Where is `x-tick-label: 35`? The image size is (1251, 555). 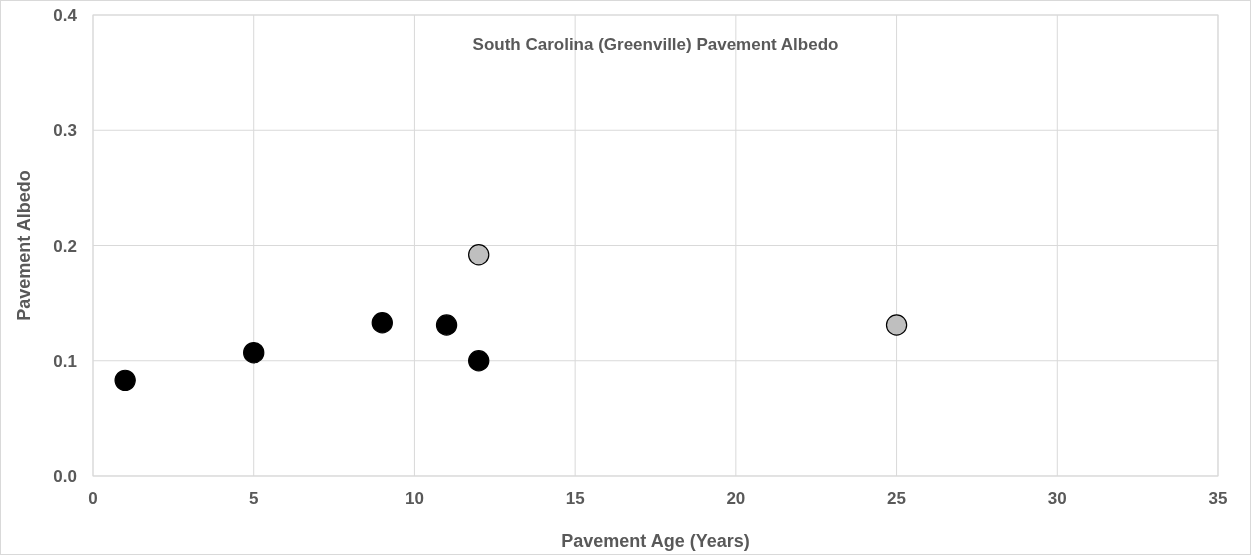
x-tick-label: 35 is located at coordinates (1218, 498).